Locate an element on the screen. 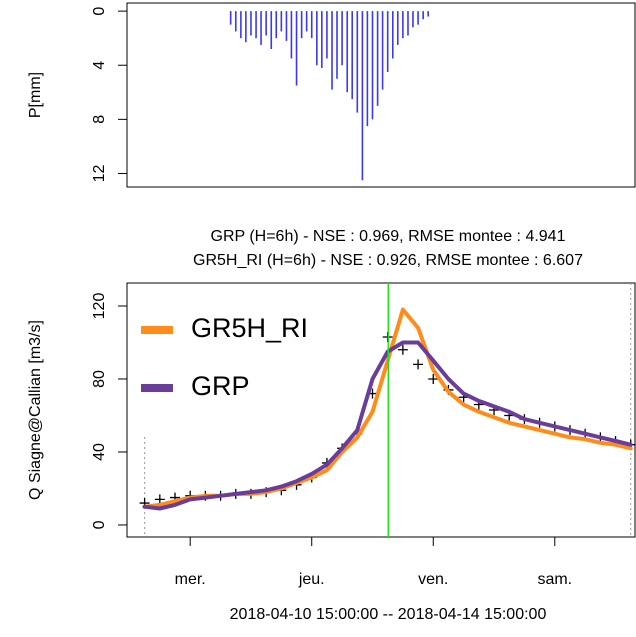 The height and width of the screenshot is (637, 636). x-tick-label: ven. is located at coordinates (433, 579).